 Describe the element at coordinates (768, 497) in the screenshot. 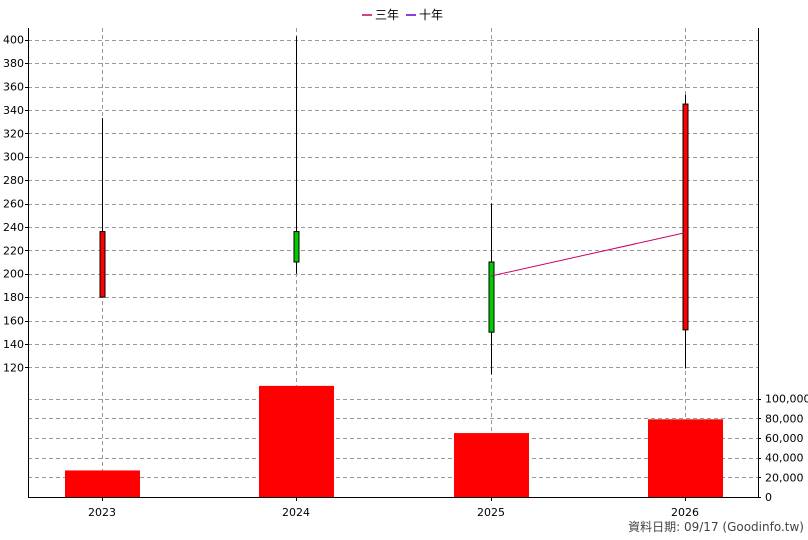

I see `volume-tick-label: 0` at that location.